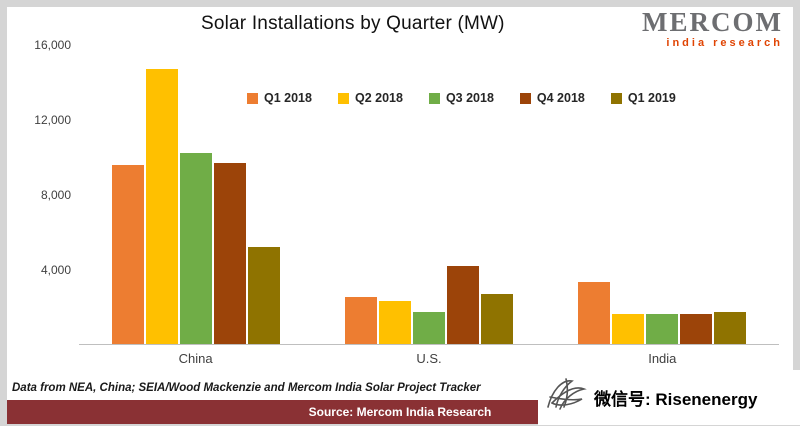  What do you see at coordinates (560, 98) in the screenshot?
I see `legend-label: Q4 2018` at bounding box center [560, 98].